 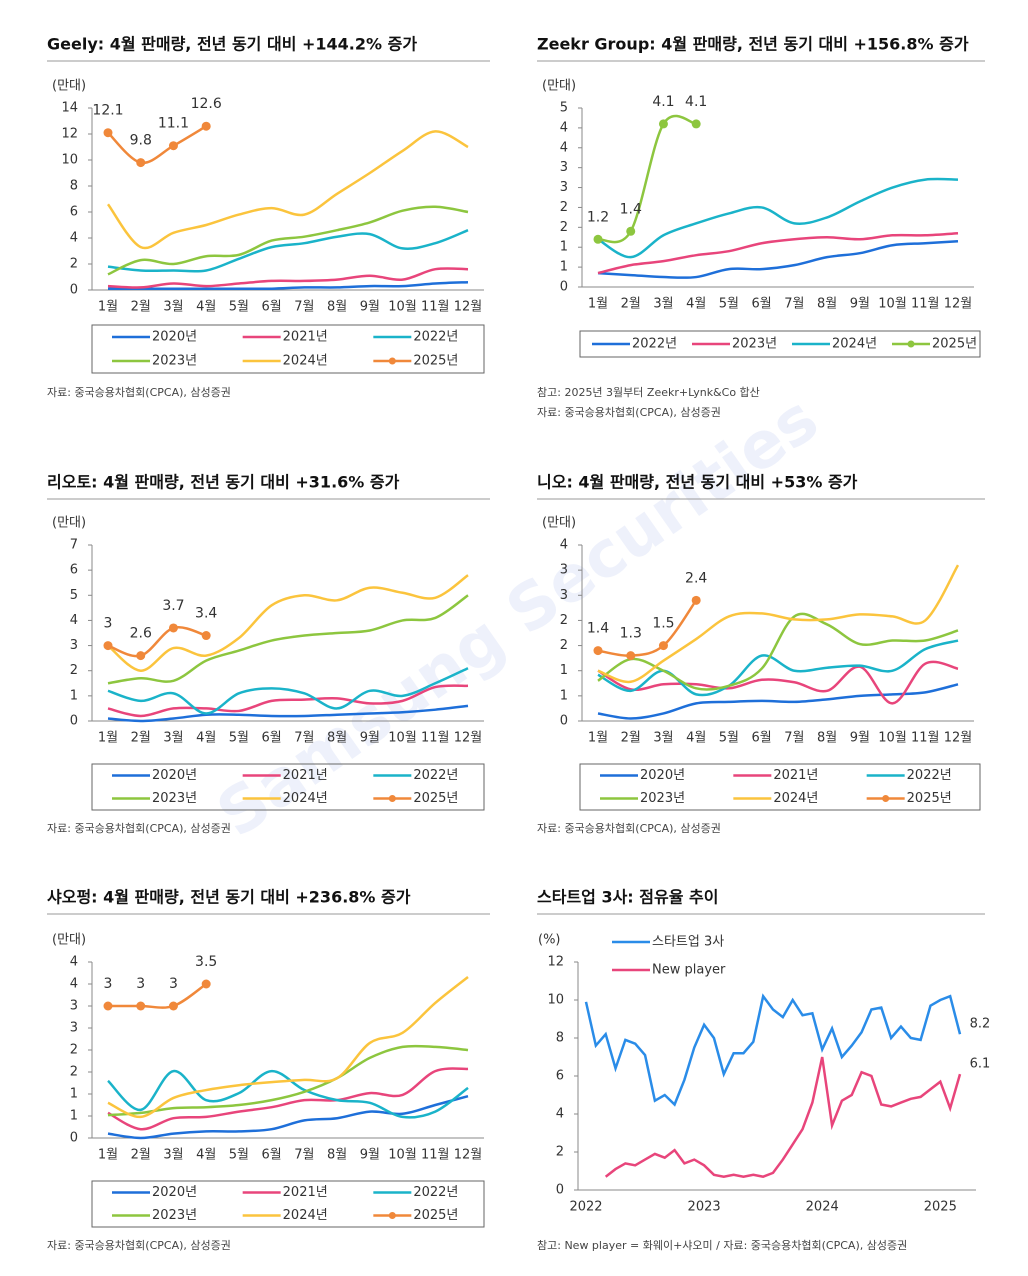 I want to click on y-tick-label: 0, so click(x=560, y=1190).